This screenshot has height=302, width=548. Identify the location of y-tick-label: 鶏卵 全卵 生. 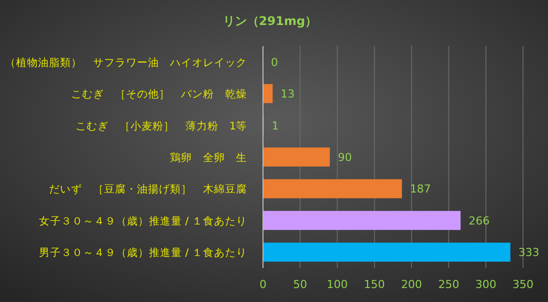
(208, 157).